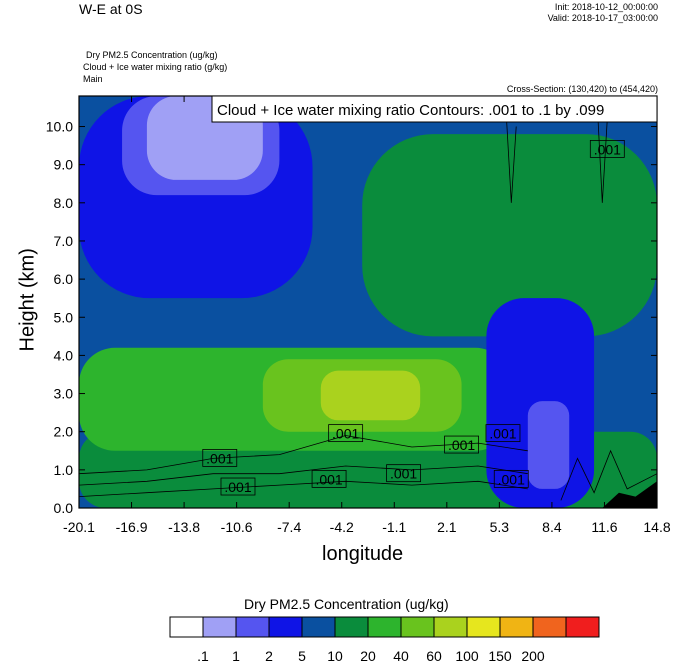  I want to click on terrain-fill, so click(629, 494).